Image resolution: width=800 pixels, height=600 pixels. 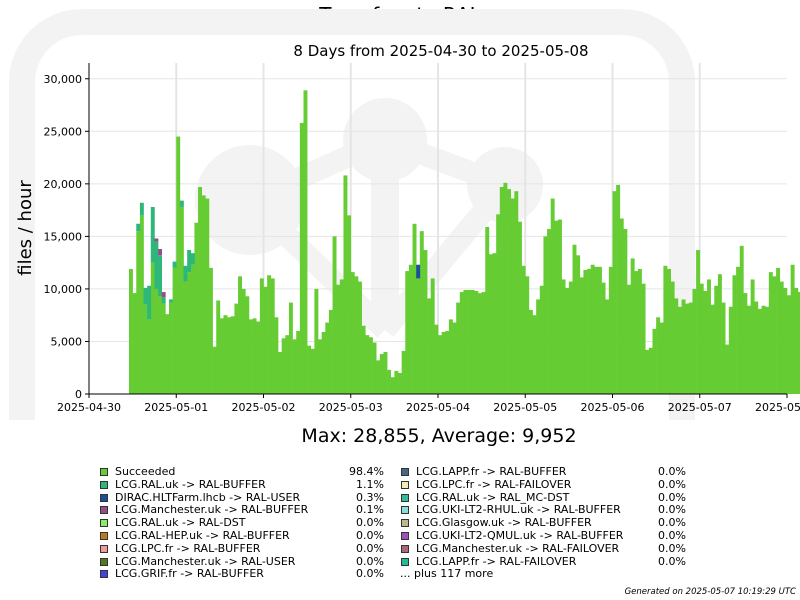 What do you see at coordinates (496, 561) in the screenshot?
I see `legend-label: LCG.LAPP.fr -> RAL-FAILOVER` at bounding box center [496, 561].